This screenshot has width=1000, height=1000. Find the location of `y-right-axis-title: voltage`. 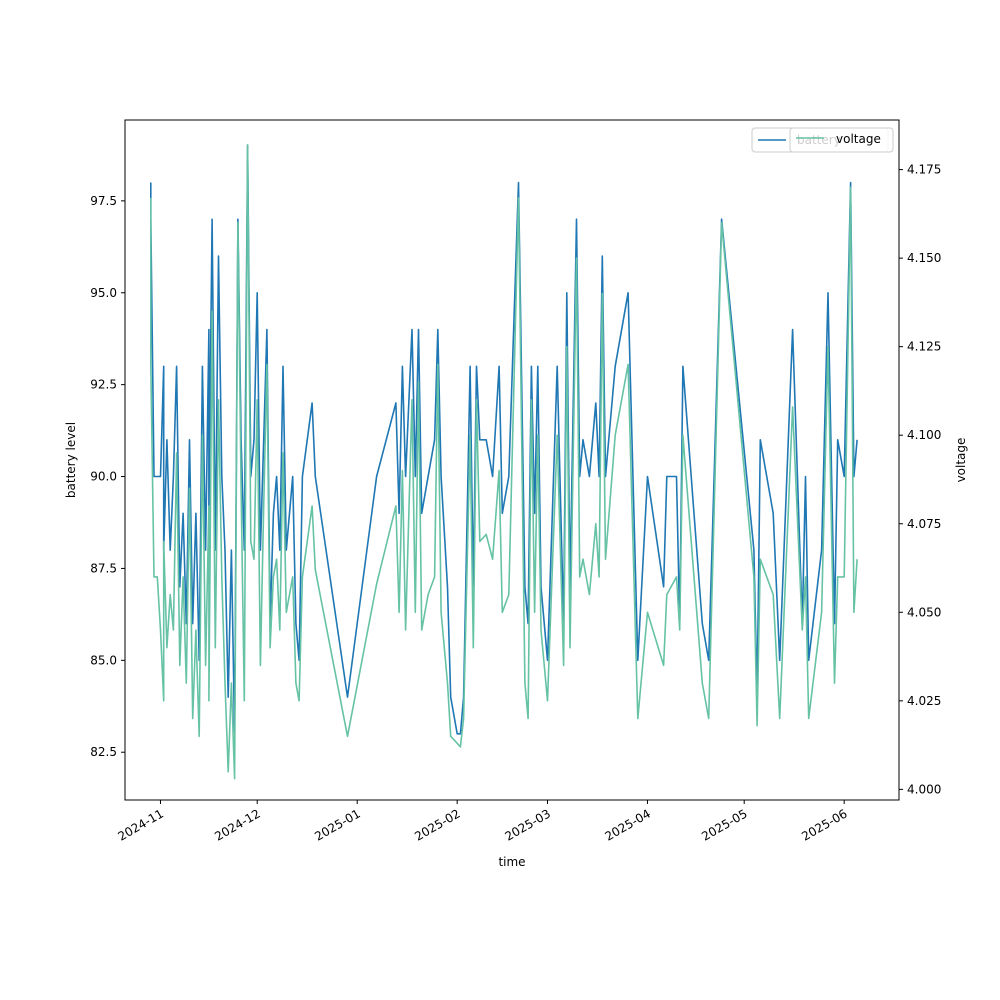

y-right-axis-title: voltage is located at coordinates (961, 460).